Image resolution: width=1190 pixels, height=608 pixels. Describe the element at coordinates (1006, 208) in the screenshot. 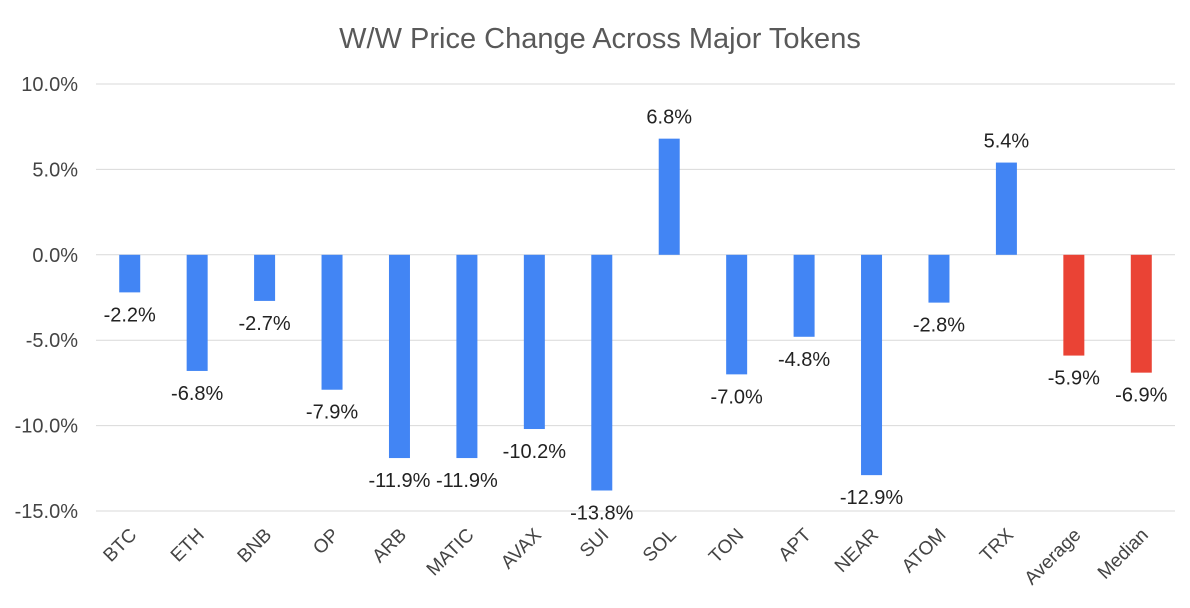

I see `bar-trx` at that location.